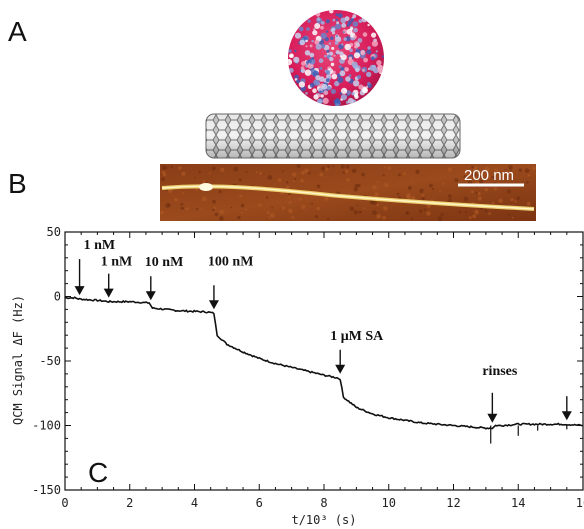  I want to click on scale-bar-label: 200 nm, so click(489, 175).